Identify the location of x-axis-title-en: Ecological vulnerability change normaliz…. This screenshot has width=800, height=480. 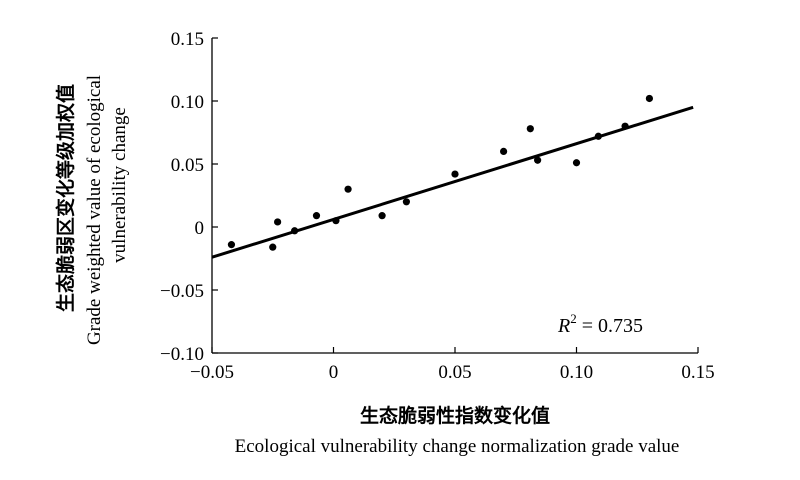
(457, 446).